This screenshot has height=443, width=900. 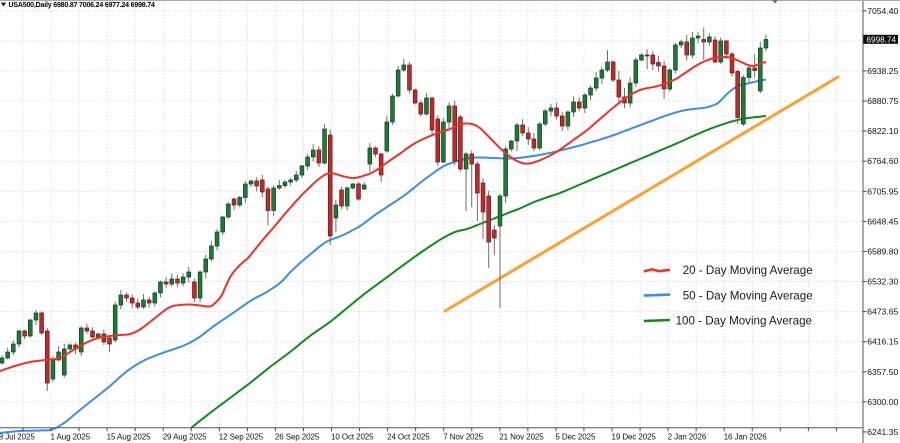 I want to click on svg-text: 5 Dec 2025, so click(x=575, y=436).